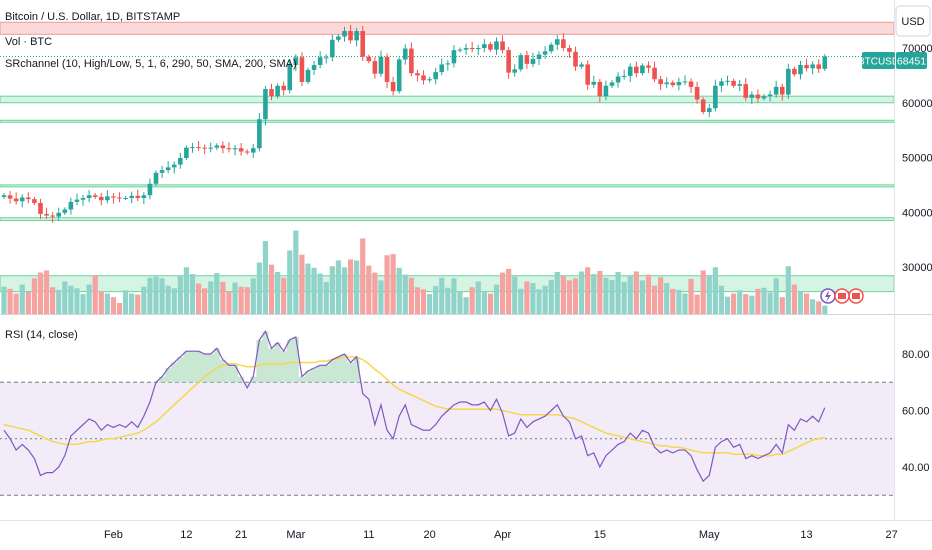 Image resolution: width=932 pixels, height=550 pixels. I want to click on symbol-title: Bitcoin / U.S. Dollar, 1D, BITSTAMP, so click(93, 17).